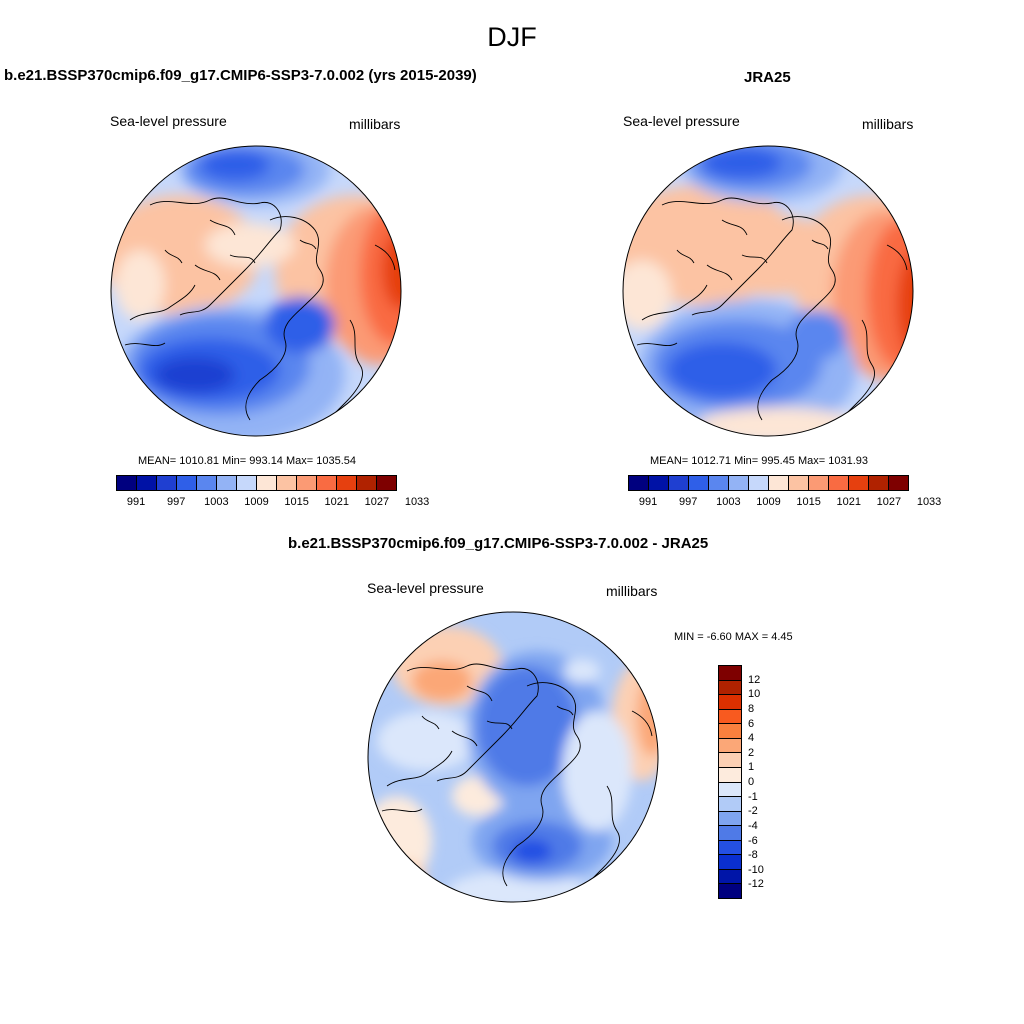 This screenshot has width=1024, height=1024. Describe the element at coordinates (425, 588) in the screenshot. I see `diff-variable-label: Sea-level pressure` at that location.